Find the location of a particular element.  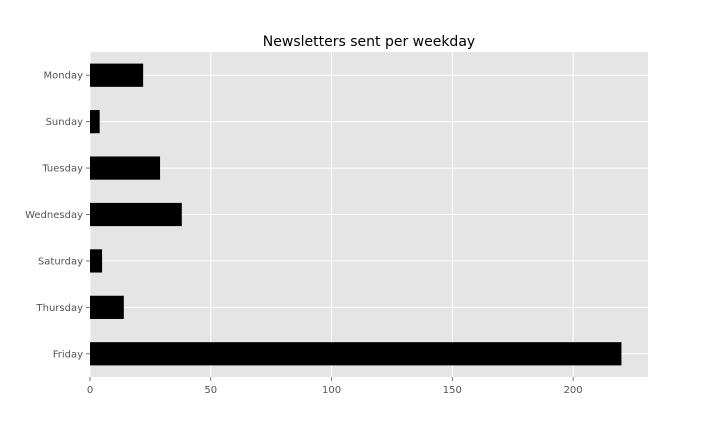

y-tick-label-thursday: Thursday is located at coordinates (60, 308).